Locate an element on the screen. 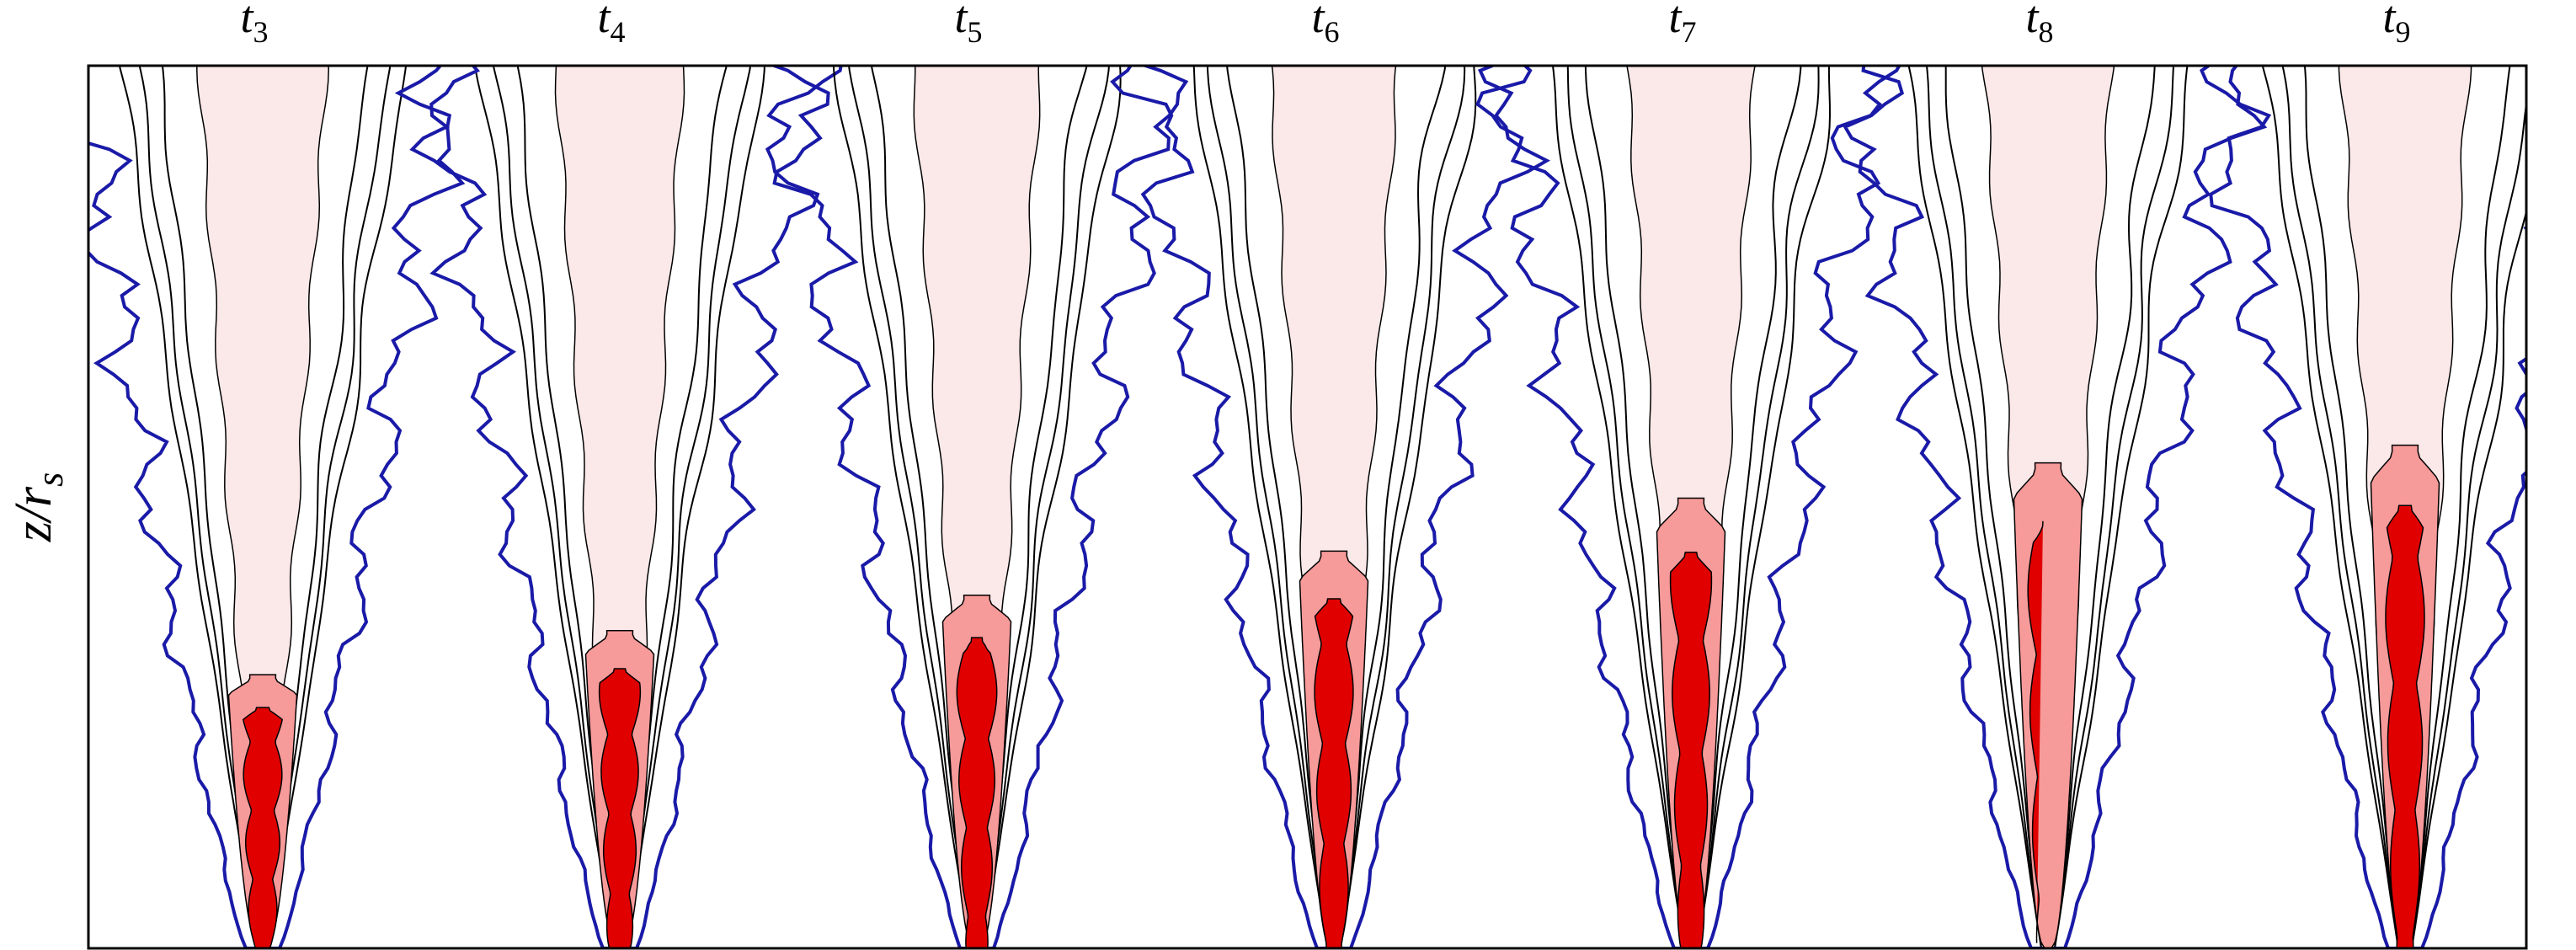  salmon-region is located at coordinates (2048, 705).